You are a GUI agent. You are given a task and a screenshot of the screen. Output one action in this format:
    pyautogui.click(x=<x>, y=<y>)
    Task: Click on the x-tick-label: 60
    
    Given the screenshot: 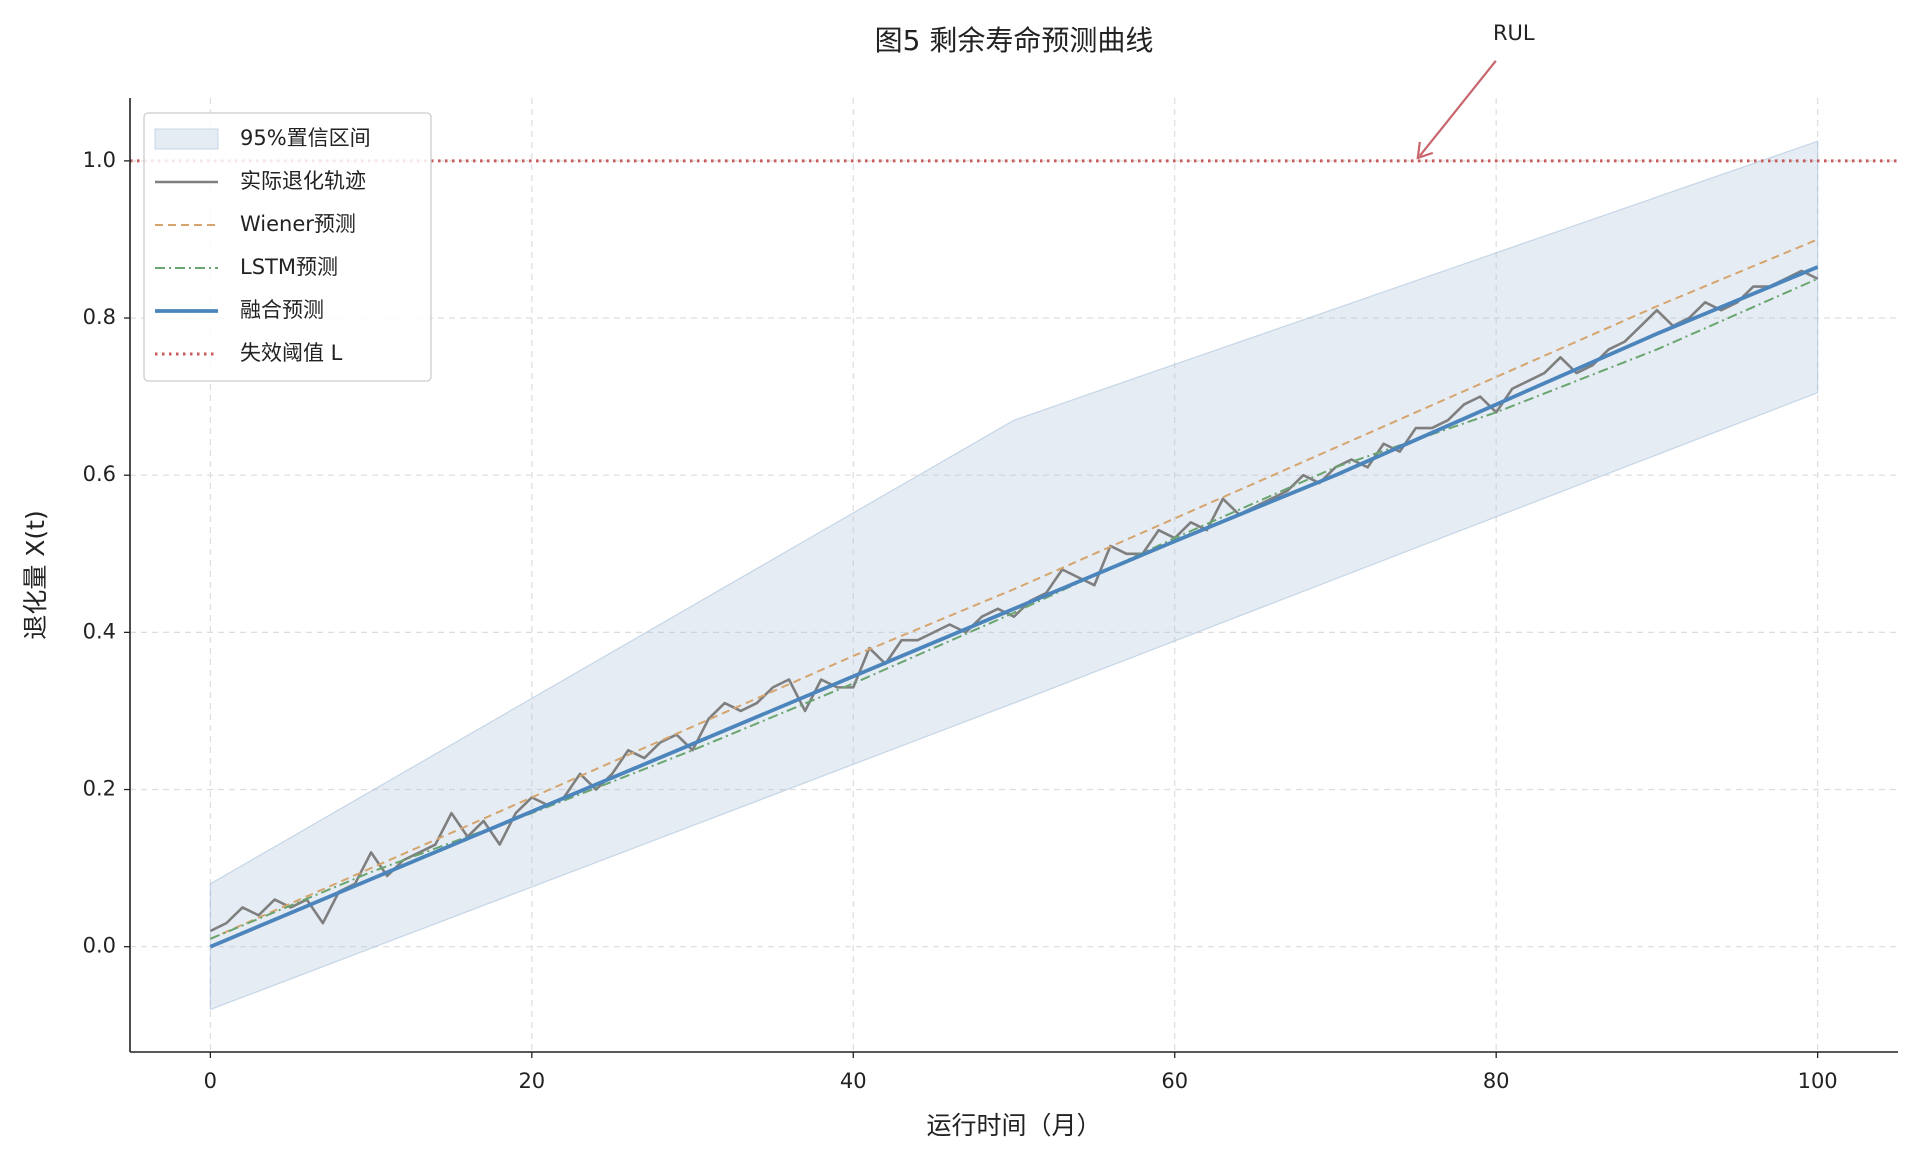 What is the action you would take?
    pyautogui.click(x=1174, y=1081)
    